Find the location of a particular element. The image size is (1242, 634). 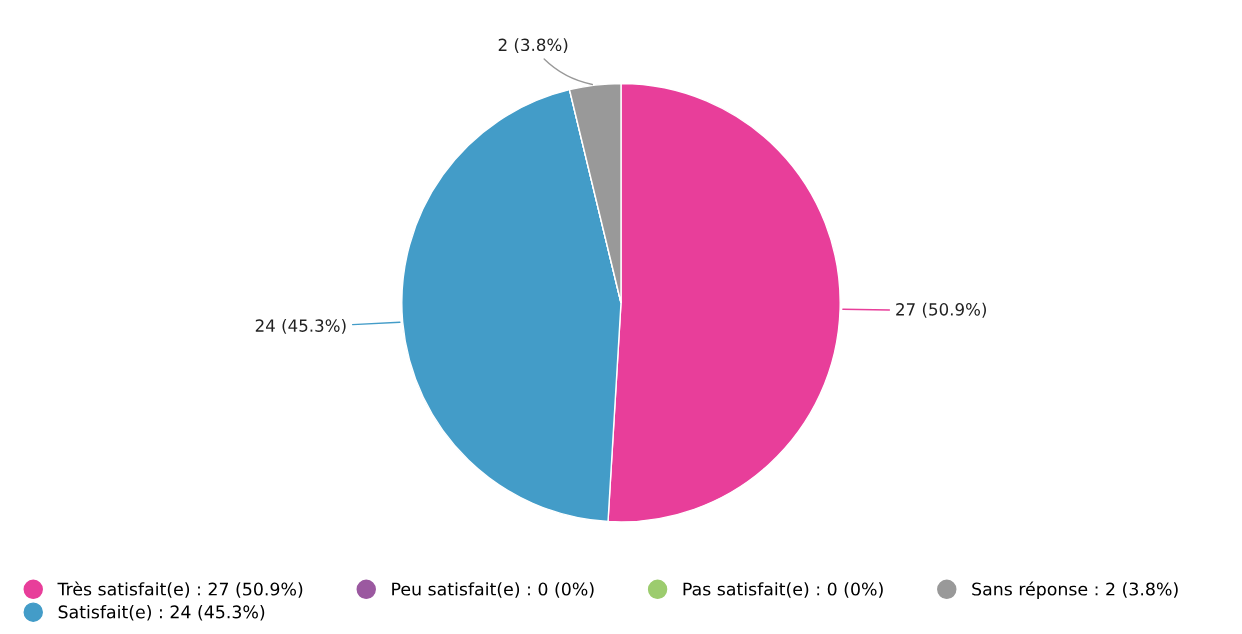

data-label: 2 (3.8%) is located at coordinates (533, 46).